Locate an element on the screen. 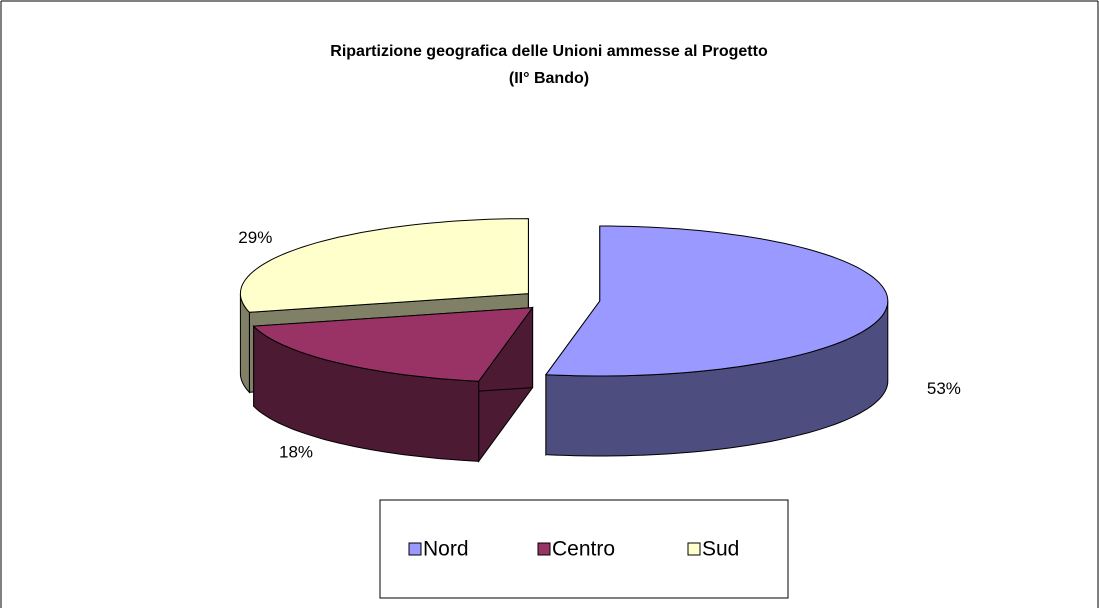 This screenshot has height=608, width=1099. data-label: 18% is located at coordinates (296, 452).